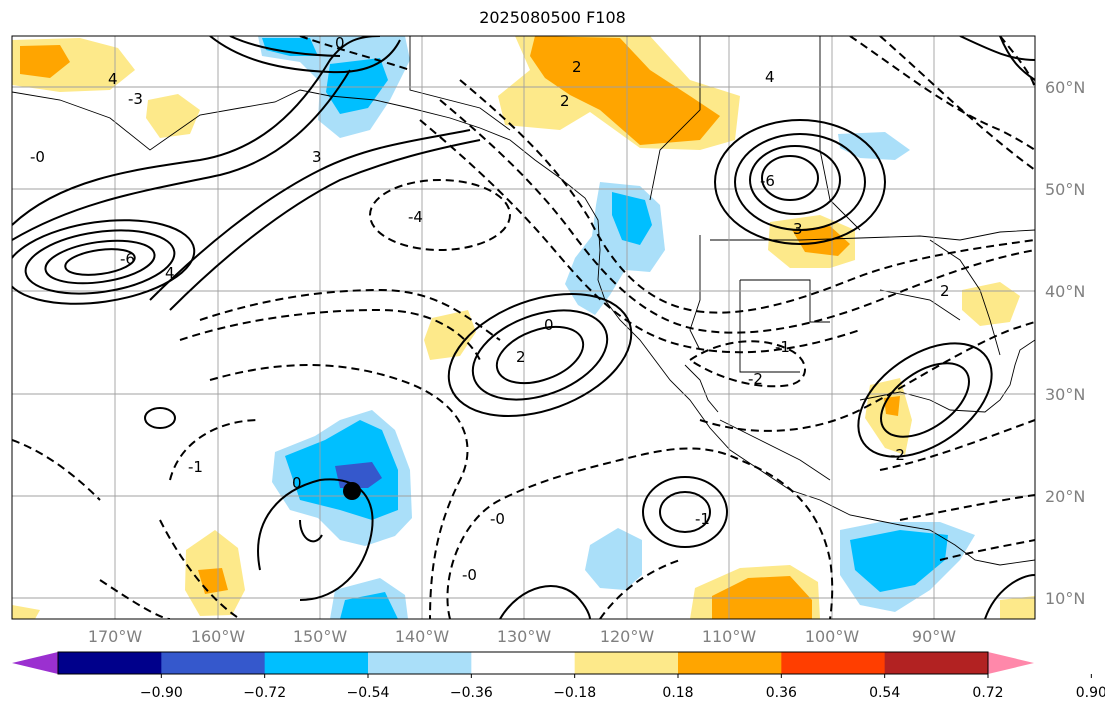 The width and height of the screenshot is (1105, 712). Describe the element at coordinates (1065, 496) in the screenshot. I see `lat-label: 20°N` at that location.